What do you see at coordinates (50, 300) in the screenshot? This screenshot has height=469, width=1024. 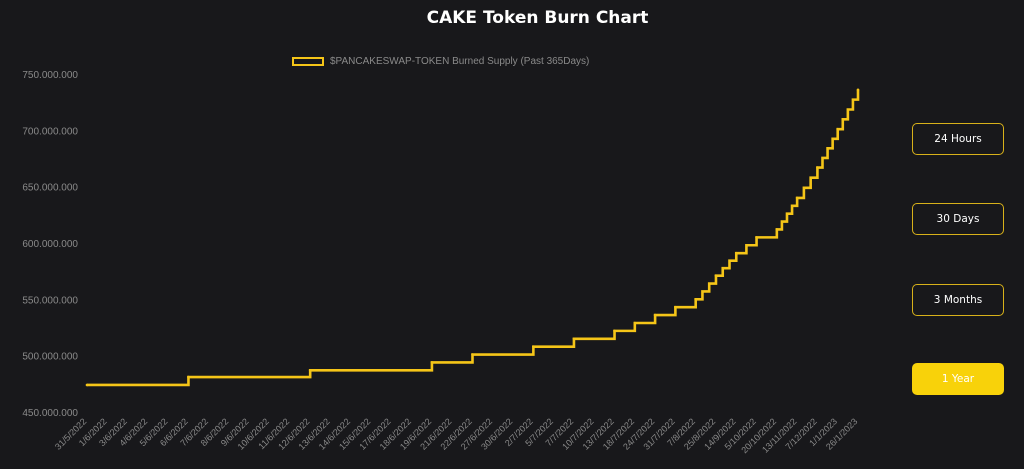 I see `y-tick-label: 550.000.000` at bounding box center [50, 300].